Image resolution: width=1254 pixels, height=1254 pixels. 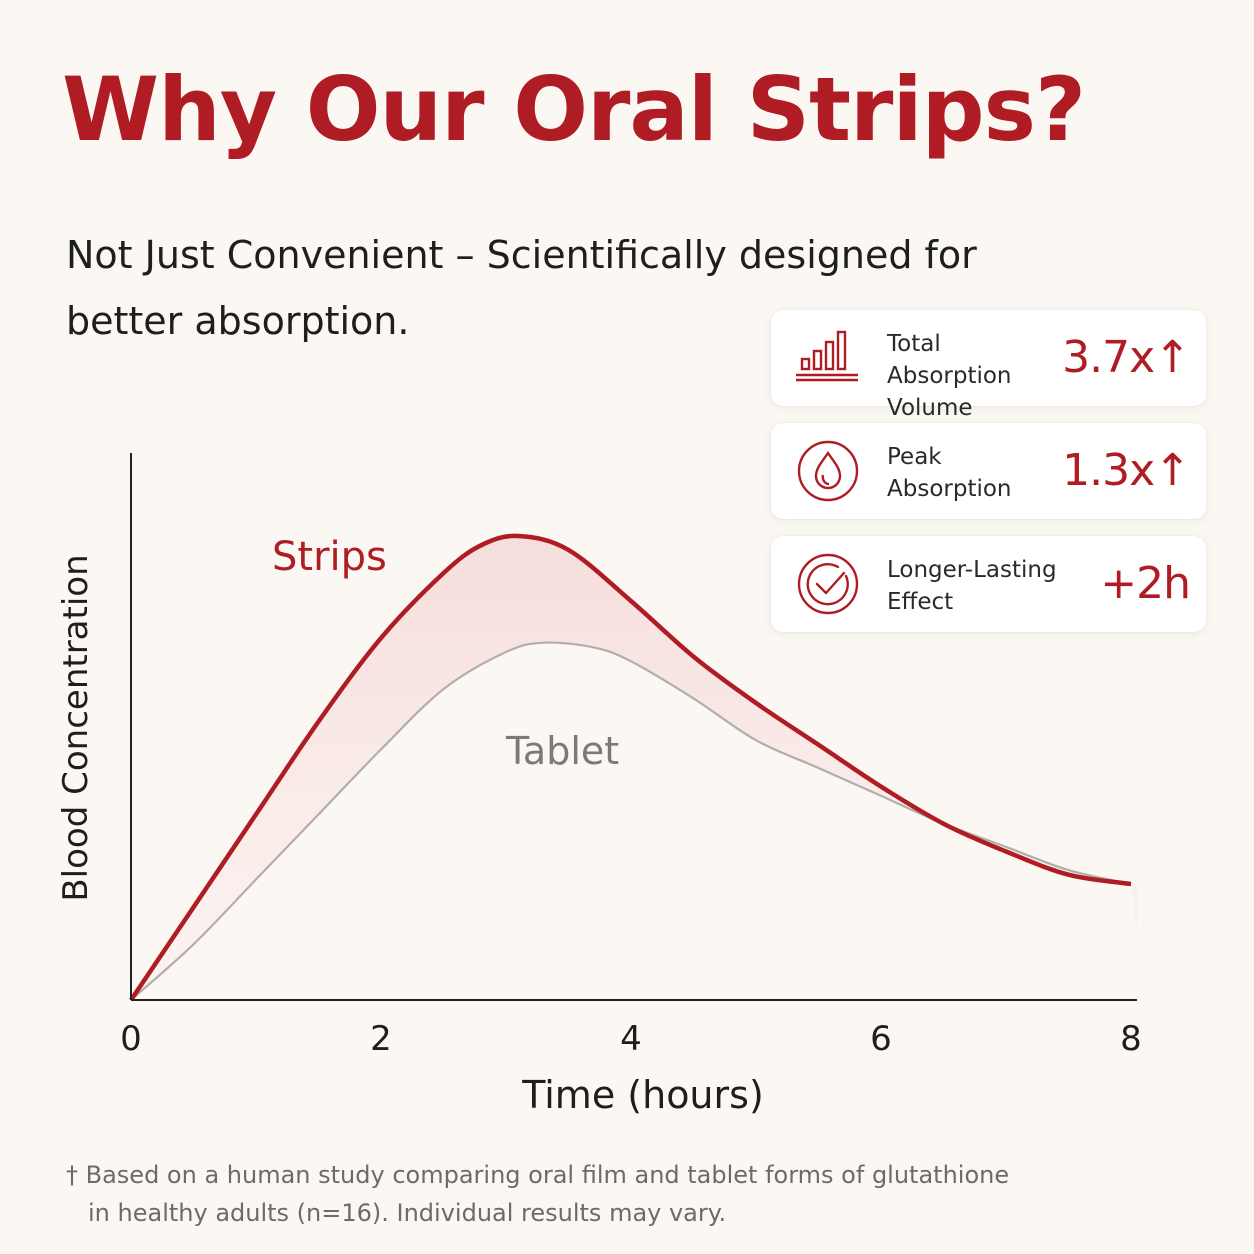 I want to click on series-label-tablet: Tablet, so click(x=562, y=751).